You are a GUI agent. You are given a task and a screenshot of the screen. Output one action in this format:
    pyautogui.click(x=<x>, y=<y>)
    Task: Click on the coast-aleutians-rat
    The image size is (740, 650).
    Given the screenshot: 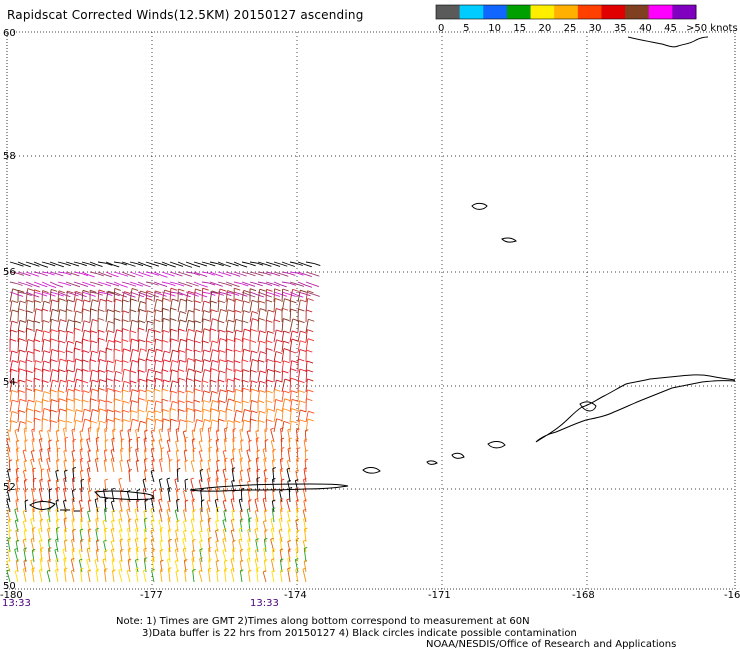 What is the action you would take?
    pyautogui.click(x=123, y=495)
    